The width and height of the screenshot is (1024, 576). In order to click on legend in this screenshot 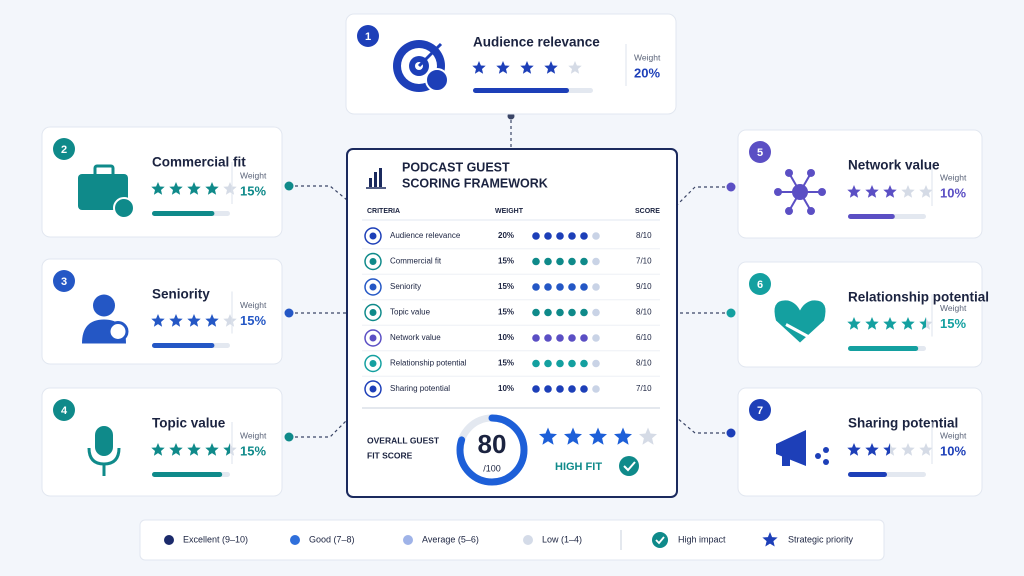, I will do `click(512, 540)`.